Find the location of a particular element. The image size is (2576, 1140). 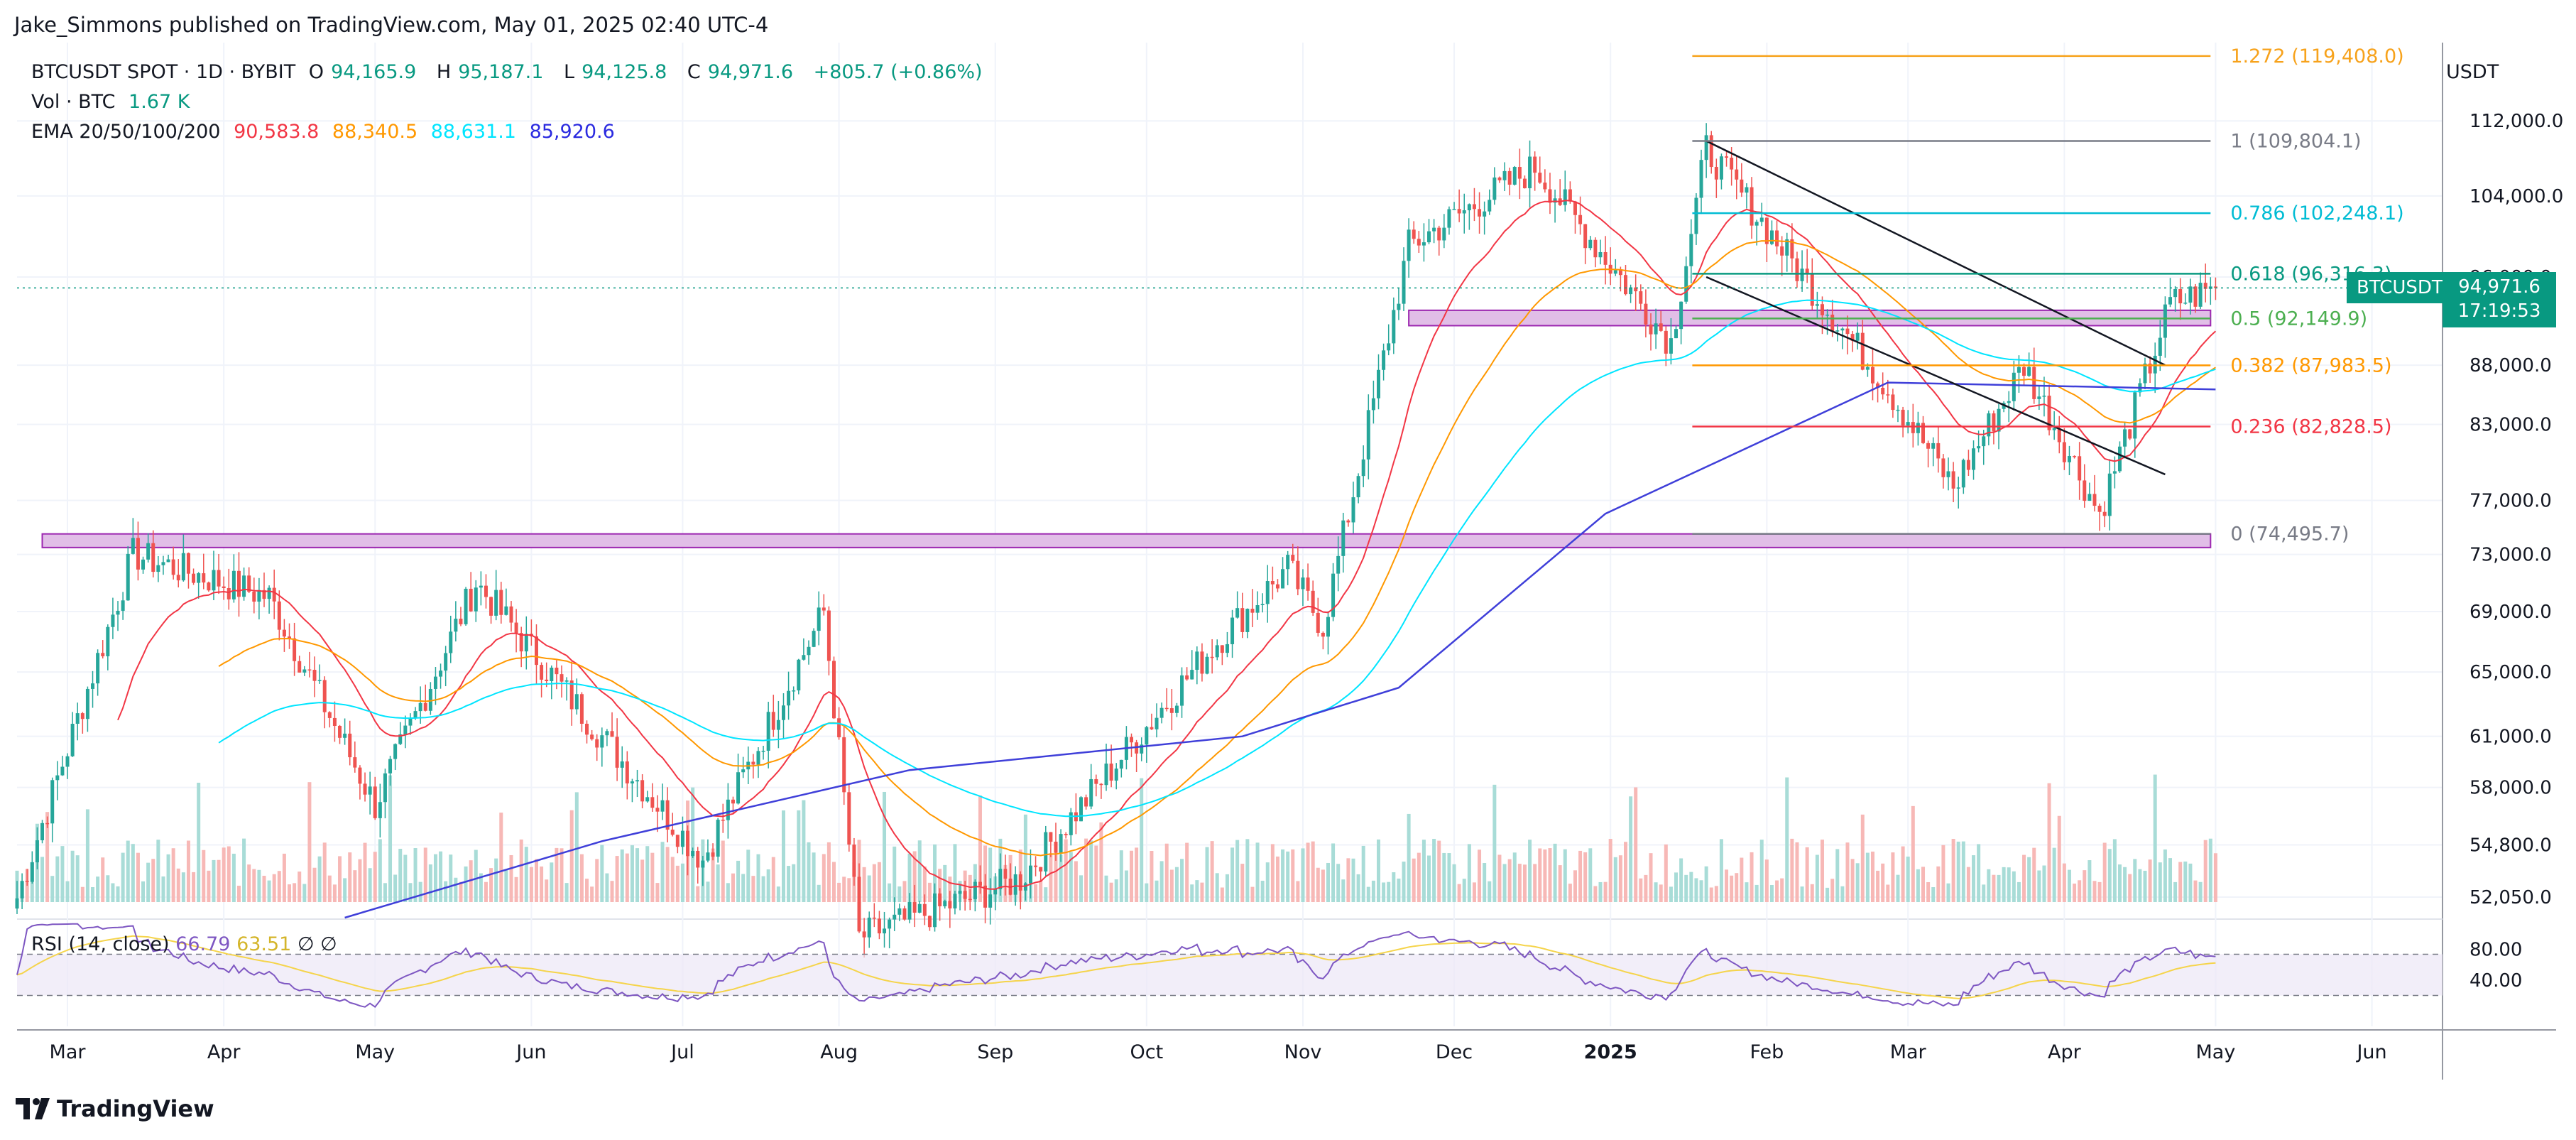

bar-countdown: 17:19:53 is located at coordinates (2499, 311).